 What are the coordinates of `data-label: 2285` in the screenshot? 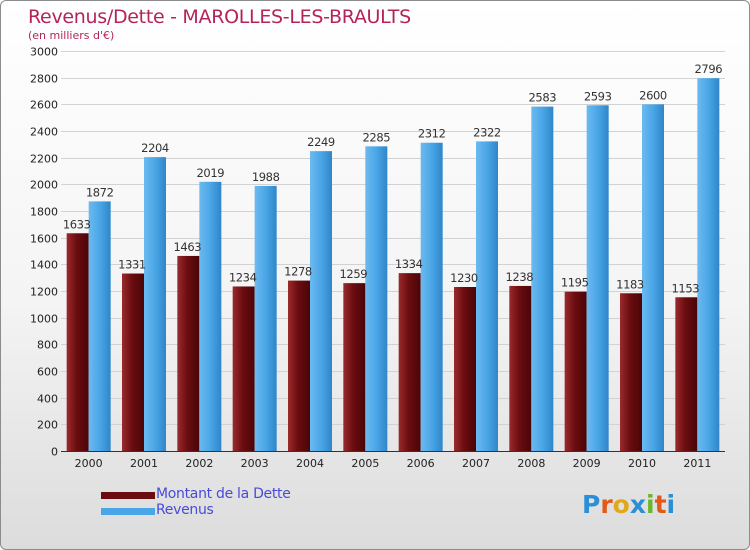 It's located at (376, 137).